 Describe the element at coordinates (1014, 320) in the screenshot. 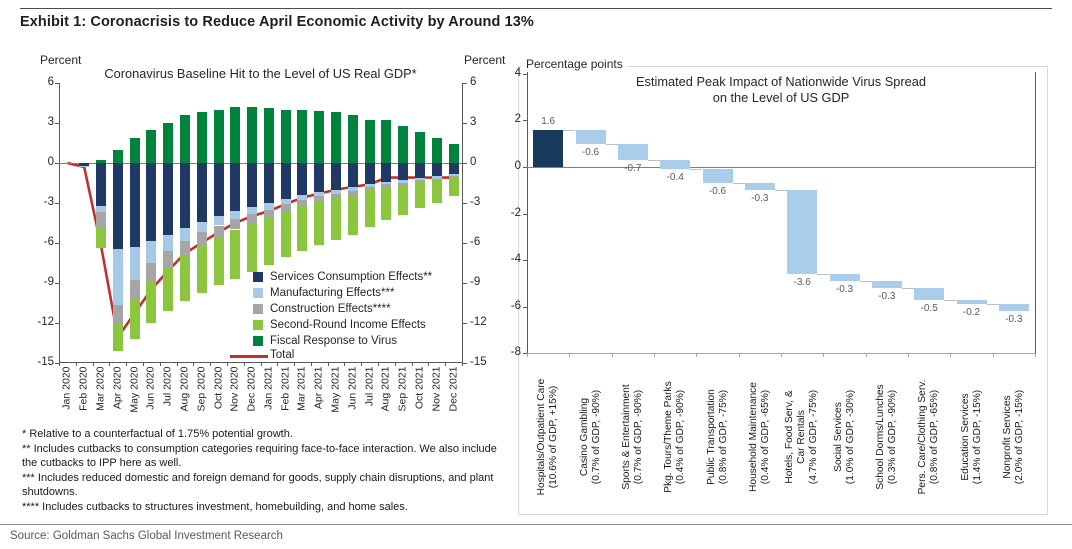

I see `value-label: -0.3` at that location.